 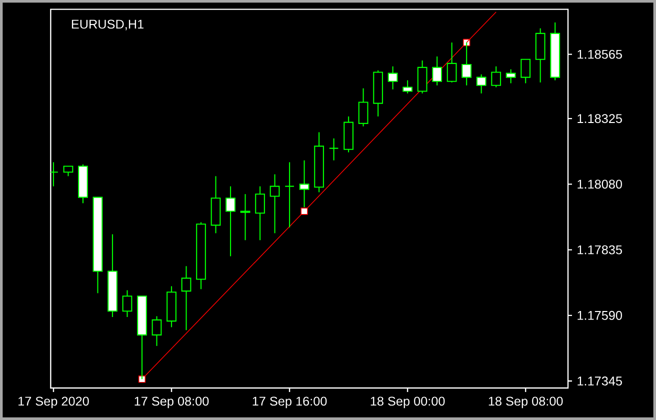 What do you see at coordinates (600, 184) in the screenshot?
I see `y-tick-label: 1.18080` at bounding box center [600, 184].